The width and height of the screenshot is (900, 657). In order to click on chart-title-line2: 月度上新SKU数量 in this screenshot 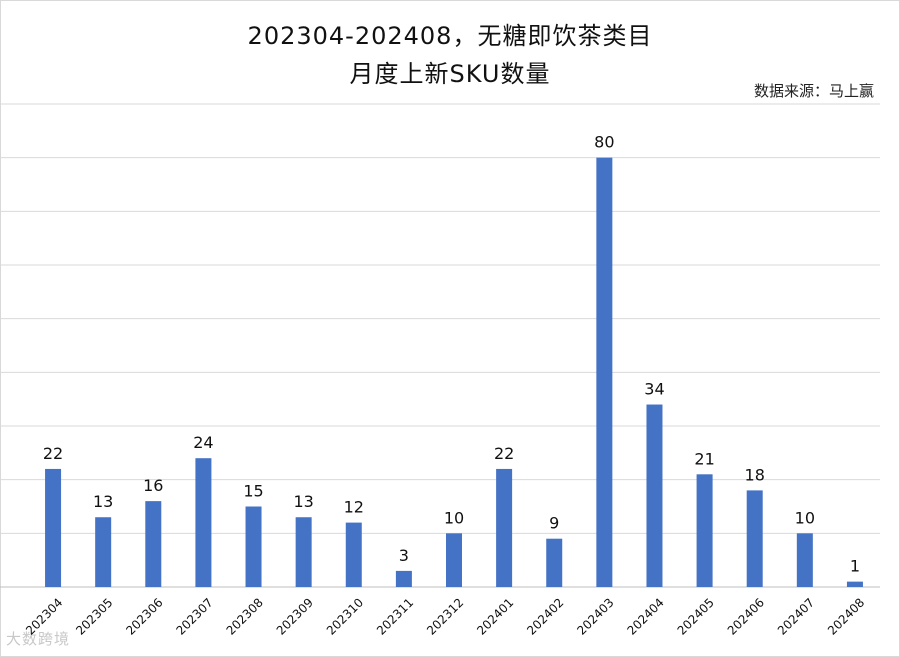, I will do `click(450, 74)`.